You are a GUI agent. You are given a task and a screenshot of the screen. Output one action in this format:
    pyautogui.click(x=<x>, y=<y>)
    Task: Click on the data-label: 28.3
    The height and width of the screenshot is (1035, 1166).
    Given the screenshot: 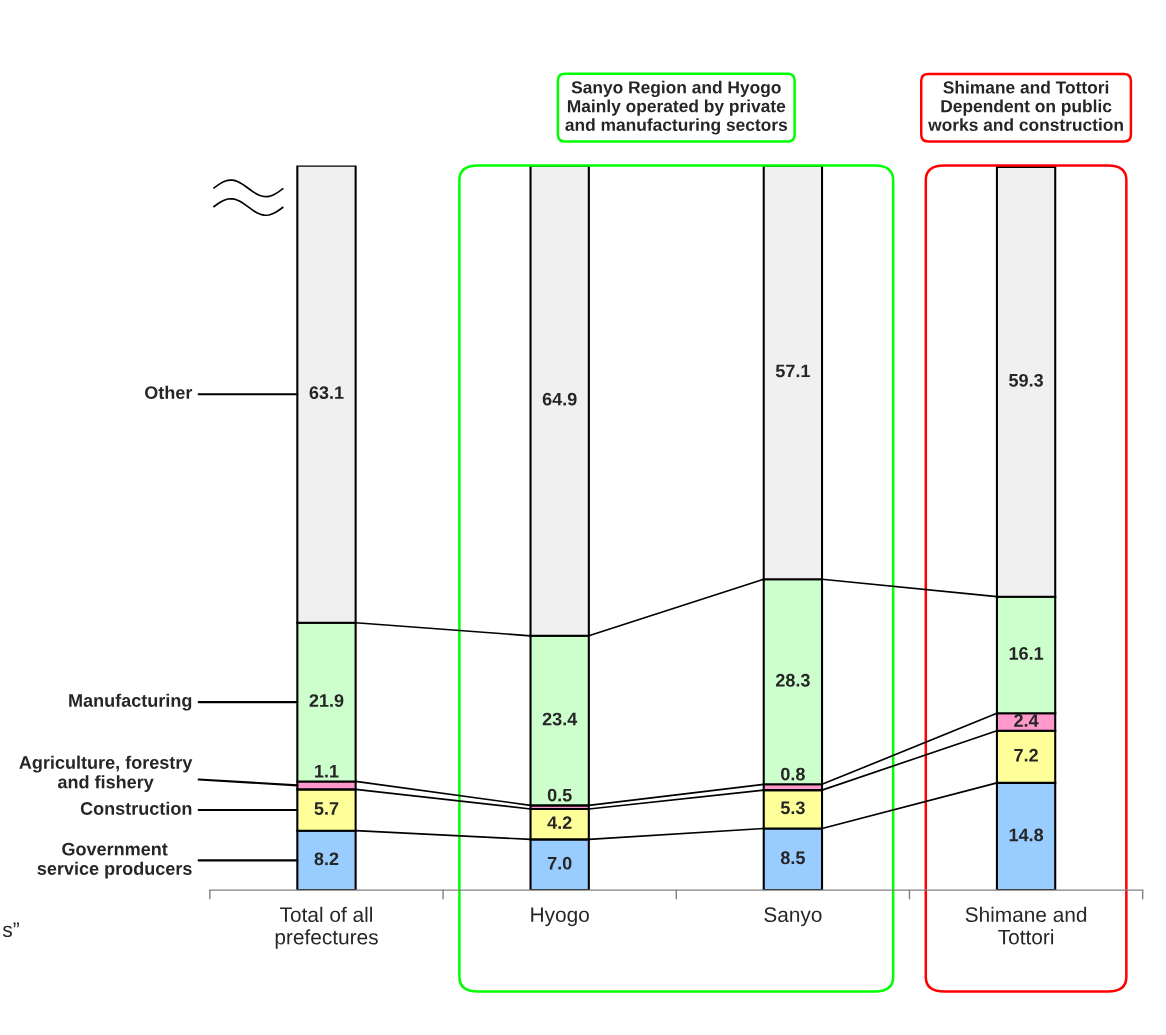 What is the action you would take?
    pyautogui.click(x=792, y=680)
    